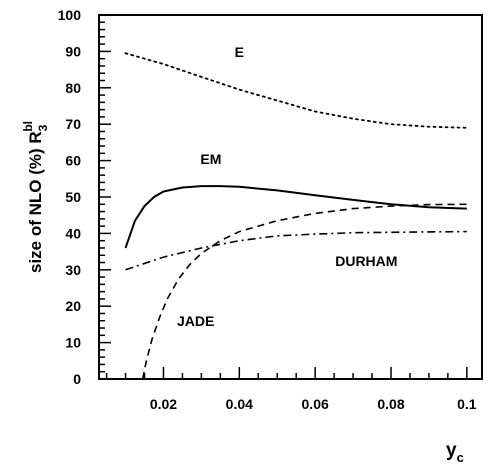 The width and height of the screenshot is (488, 466). Describe the element at coordinates (35, 197) in the screenshot. I see `y-axis-label: size of NLO (%) R3bl` at that location.